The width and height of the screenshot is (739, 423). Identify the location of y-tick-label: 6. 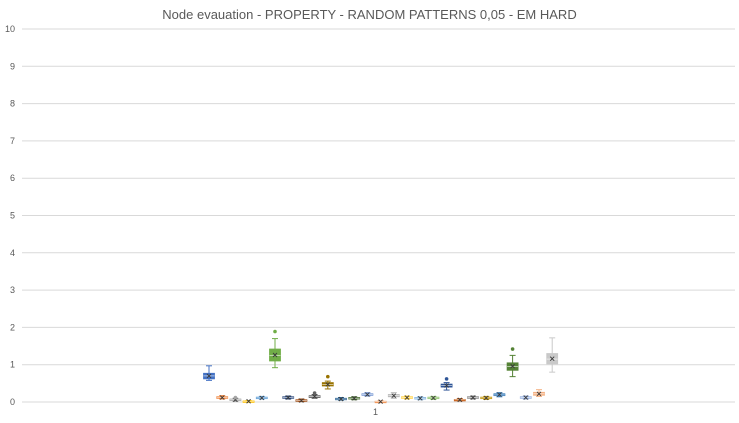
(12, 178).